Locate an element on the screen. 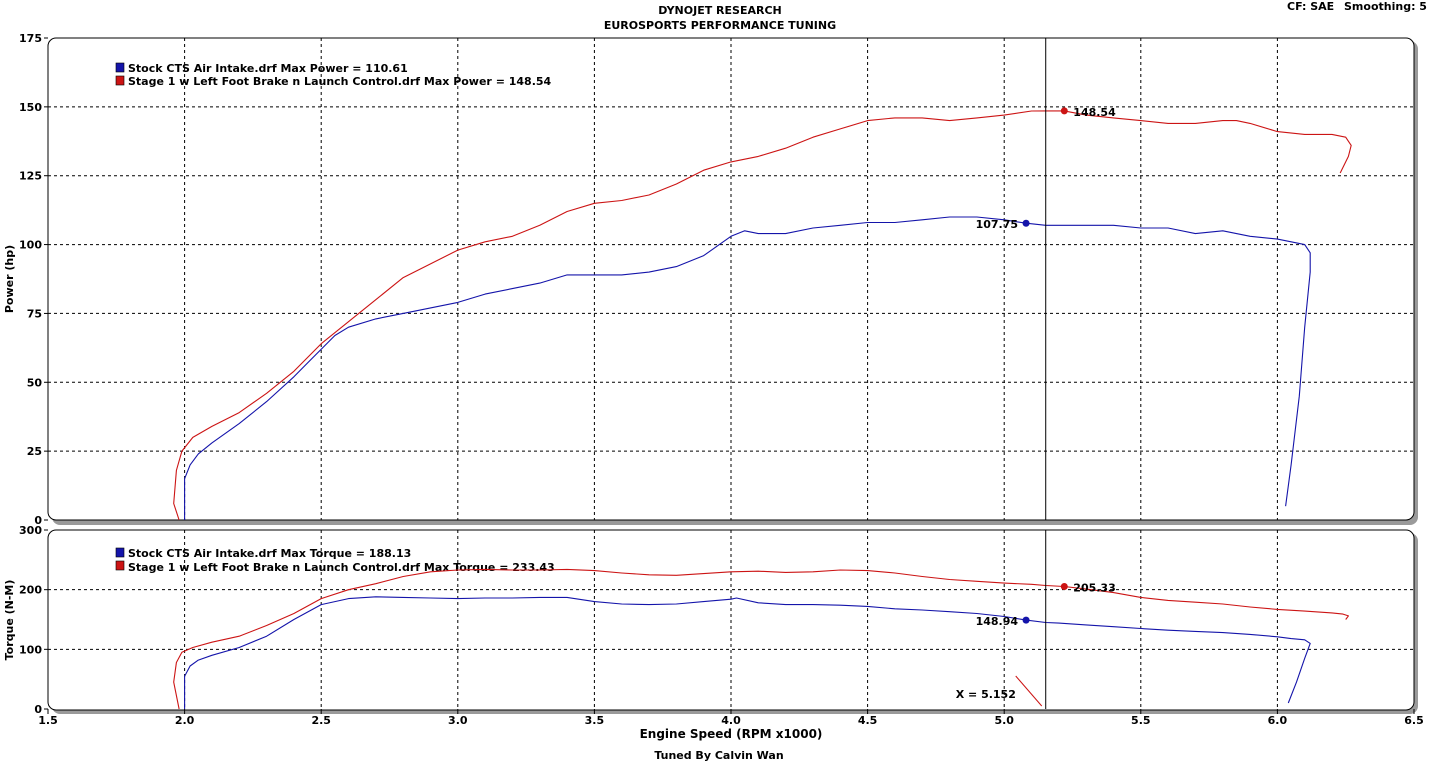 This screenshot has height=766, width=1439. torque-marker-stage1 is located at coordinates (1064, 586).